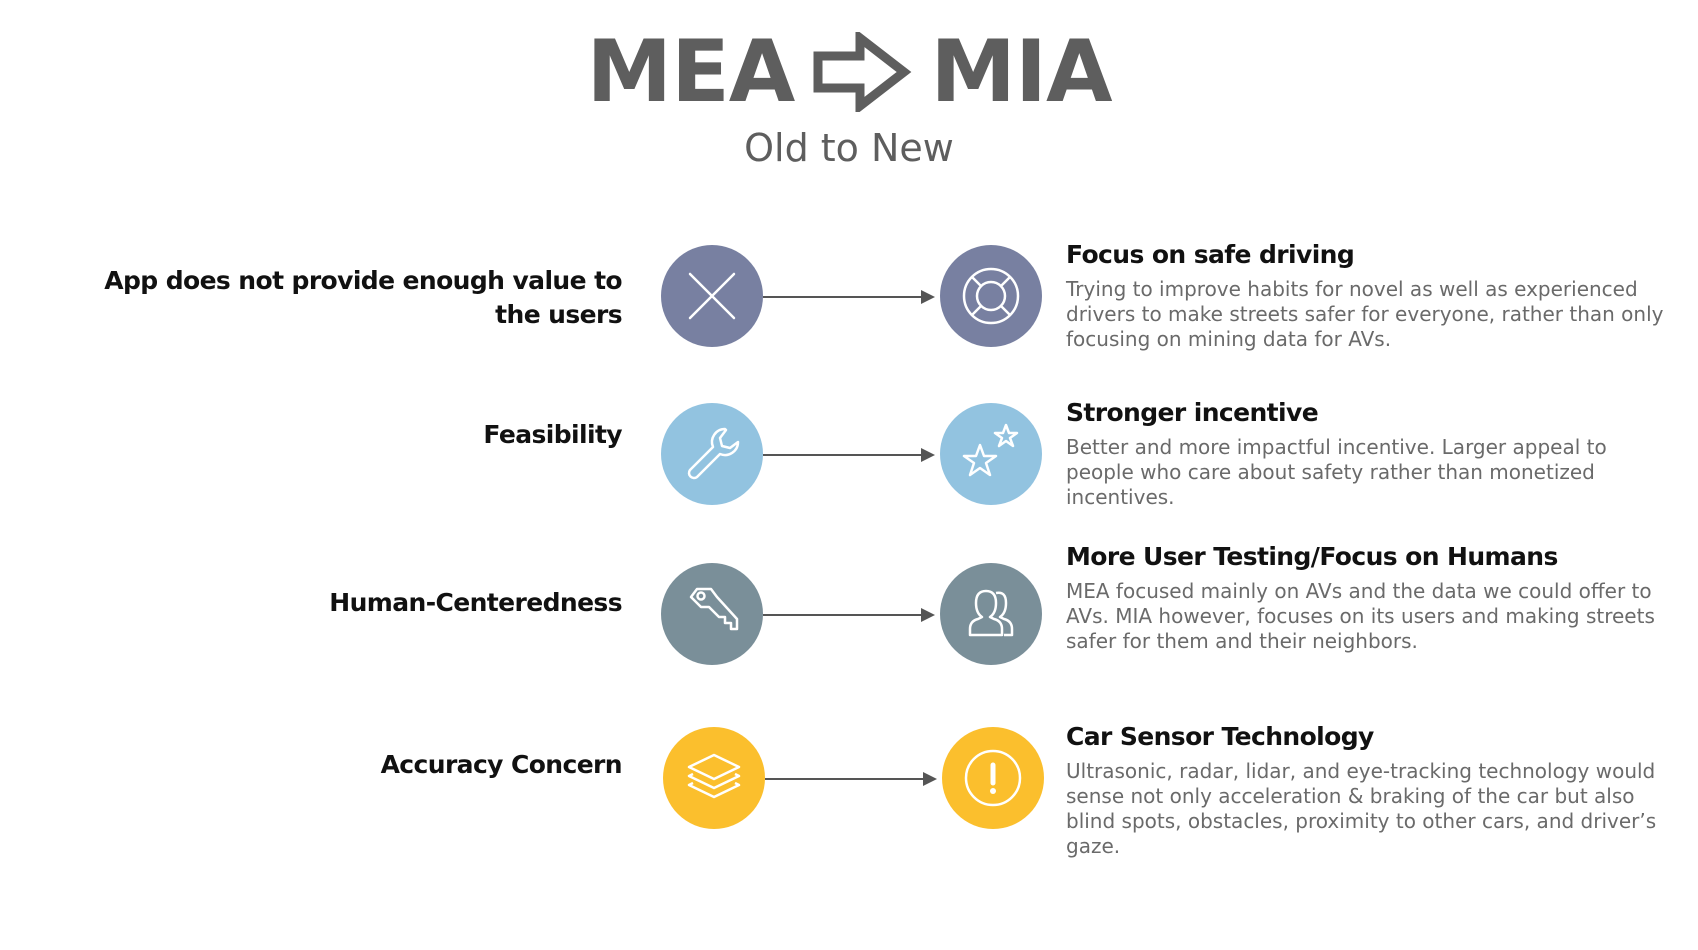 Image resolution: width=1698 pixels, height=950 pixels. I want to click on page-title: MEA MIA, so click(849, 72).